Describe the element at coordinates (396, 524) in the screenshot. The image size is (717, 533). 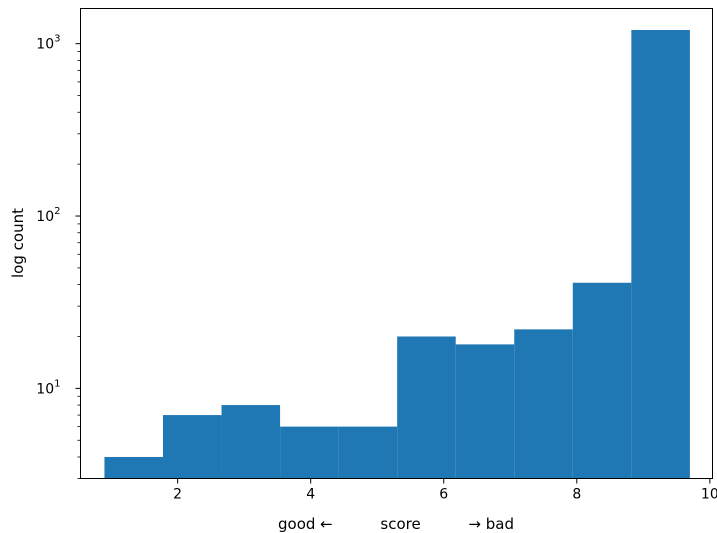
I see `x-axis-label: good ← score → bad` at that location.